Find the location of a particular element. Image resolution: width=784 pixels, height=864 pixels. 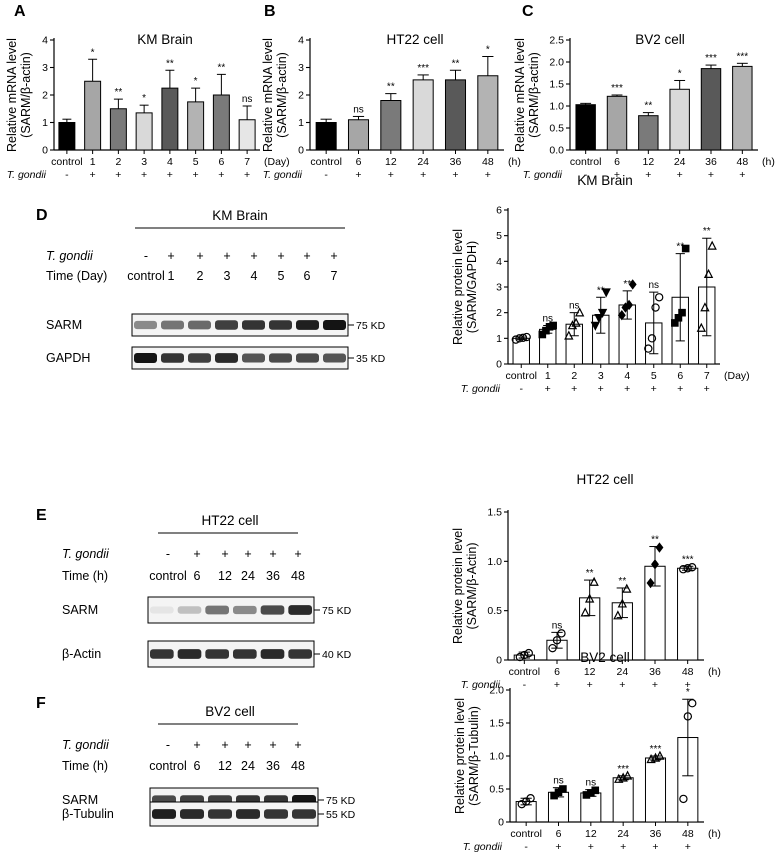

x-tick-label: 2 is located at coordinates (574, 376).